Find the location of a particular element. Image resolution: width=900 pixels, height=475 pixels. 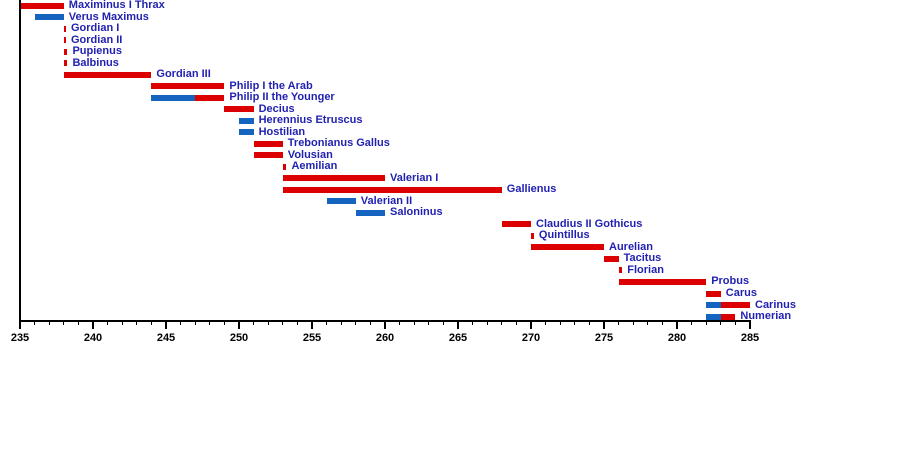

x-axis-tick-label: 275 is located at coordinates (604, 338).